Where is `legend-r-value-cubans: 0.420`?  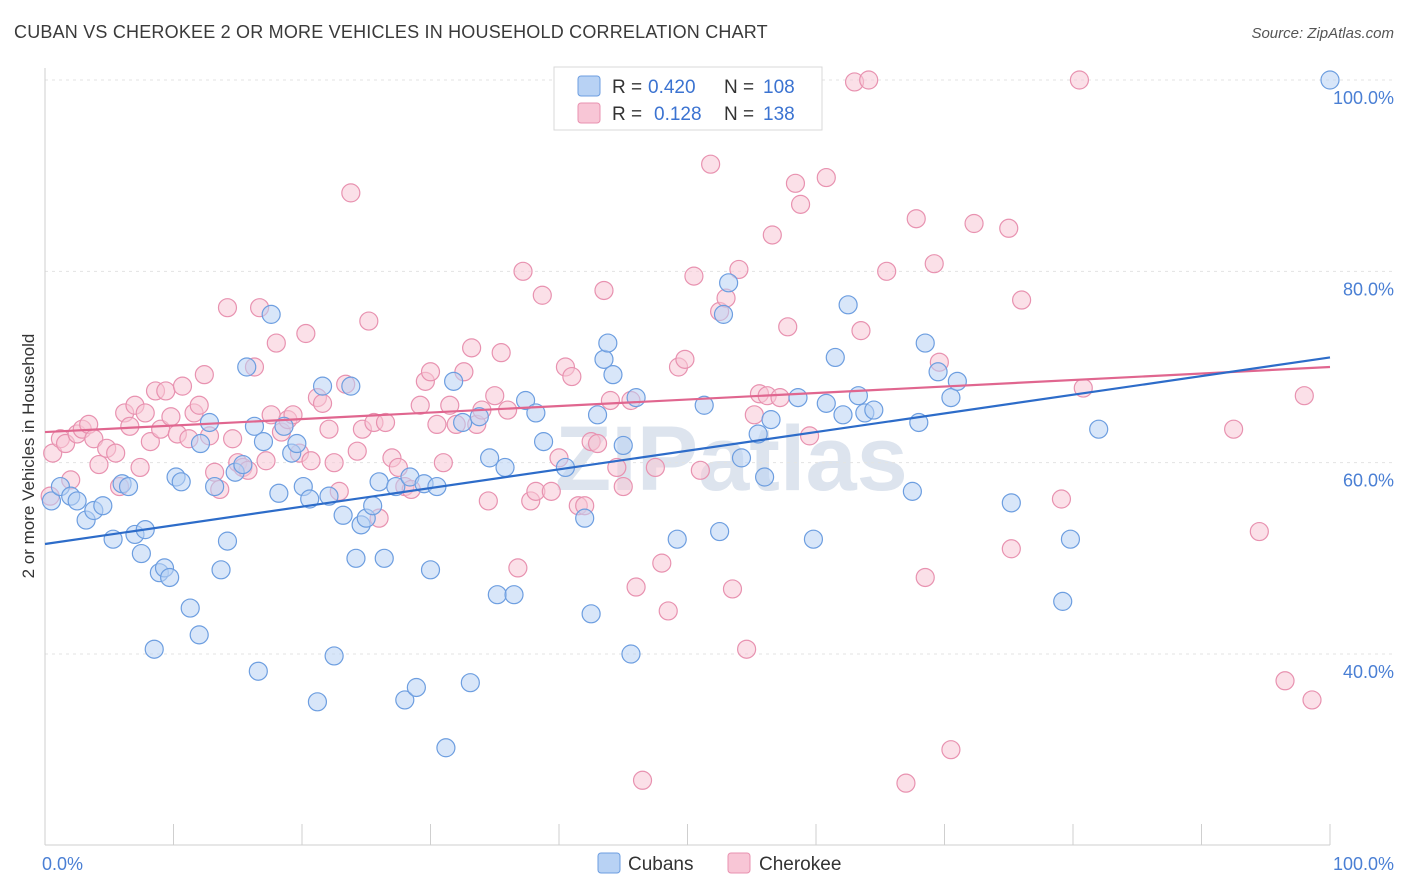
legend-r-value-cubans: 0.420 is located at coordinates (672, 87).